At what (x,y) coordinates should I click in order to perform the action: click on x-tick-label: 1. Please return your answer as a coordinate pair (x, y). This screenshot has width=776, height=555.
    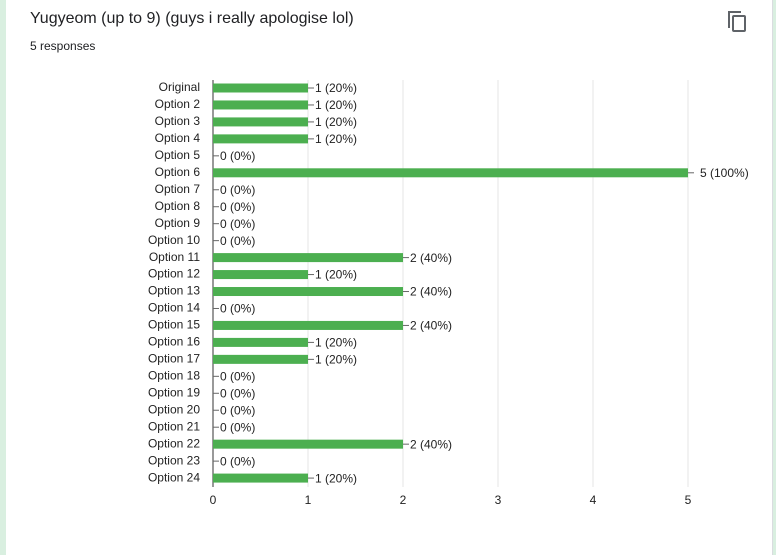
    Looking at the image, I should click on (308, 500).